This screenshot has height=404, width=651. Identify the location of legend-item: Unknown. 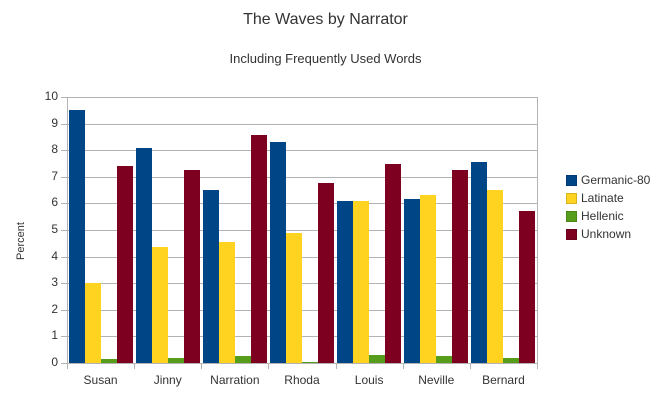
(608, 234).